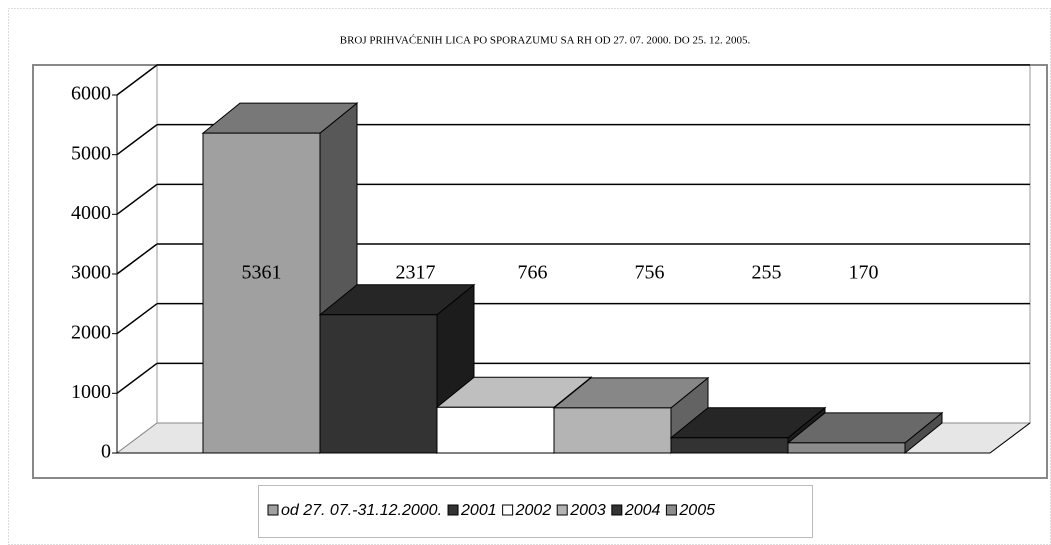 This screenshot has height=545, width=1051. I want to click on legend-label: 2003, so click(587, 510).